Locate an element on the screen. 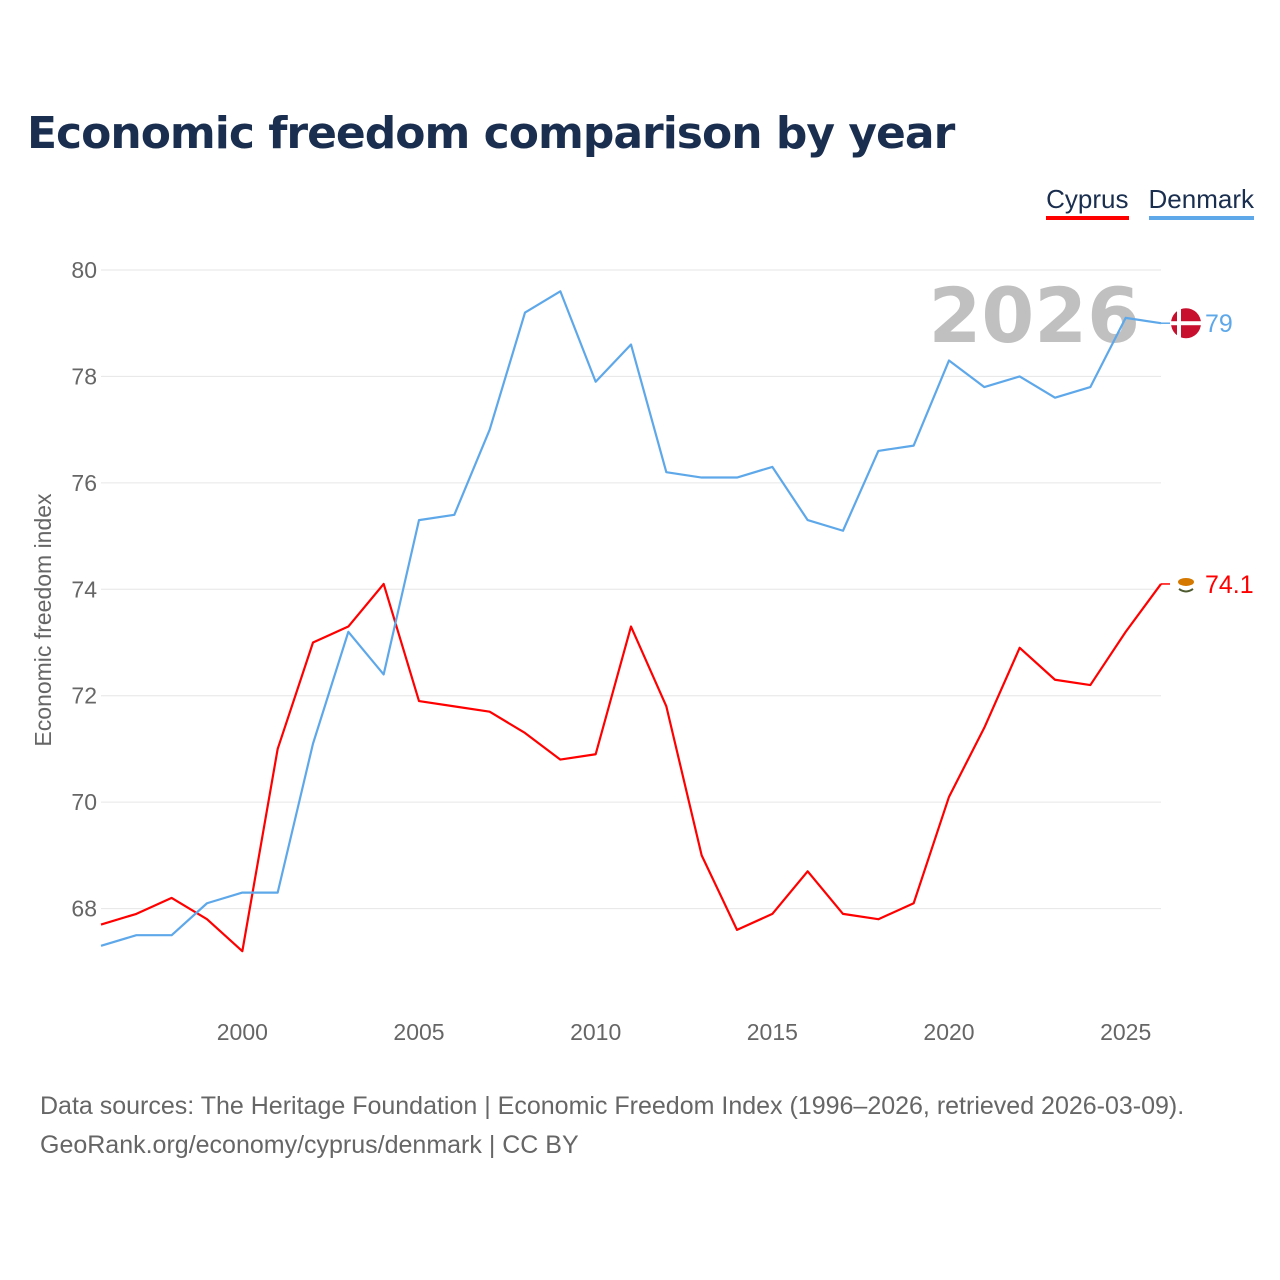 This screenshot has height=1280, width=1280. x-tick-label: 2005 is located at coordinates (418, 1032).